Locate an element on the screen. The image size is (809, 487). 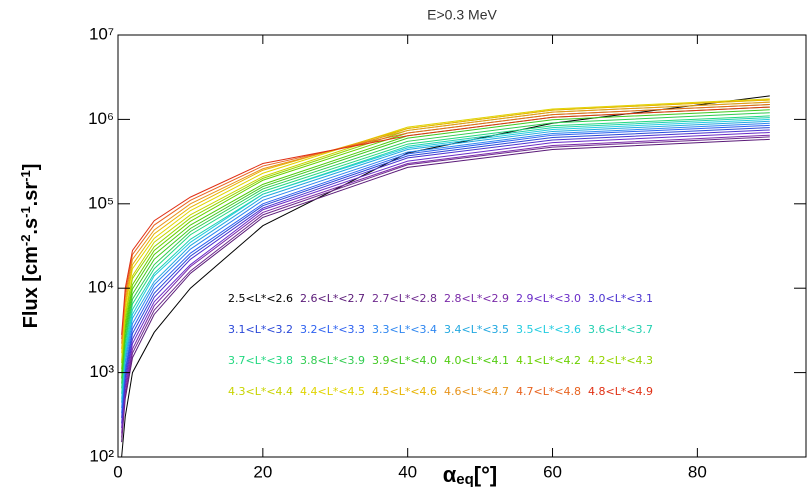
y-tick-label: 10² is located at coordinates (101, 455).